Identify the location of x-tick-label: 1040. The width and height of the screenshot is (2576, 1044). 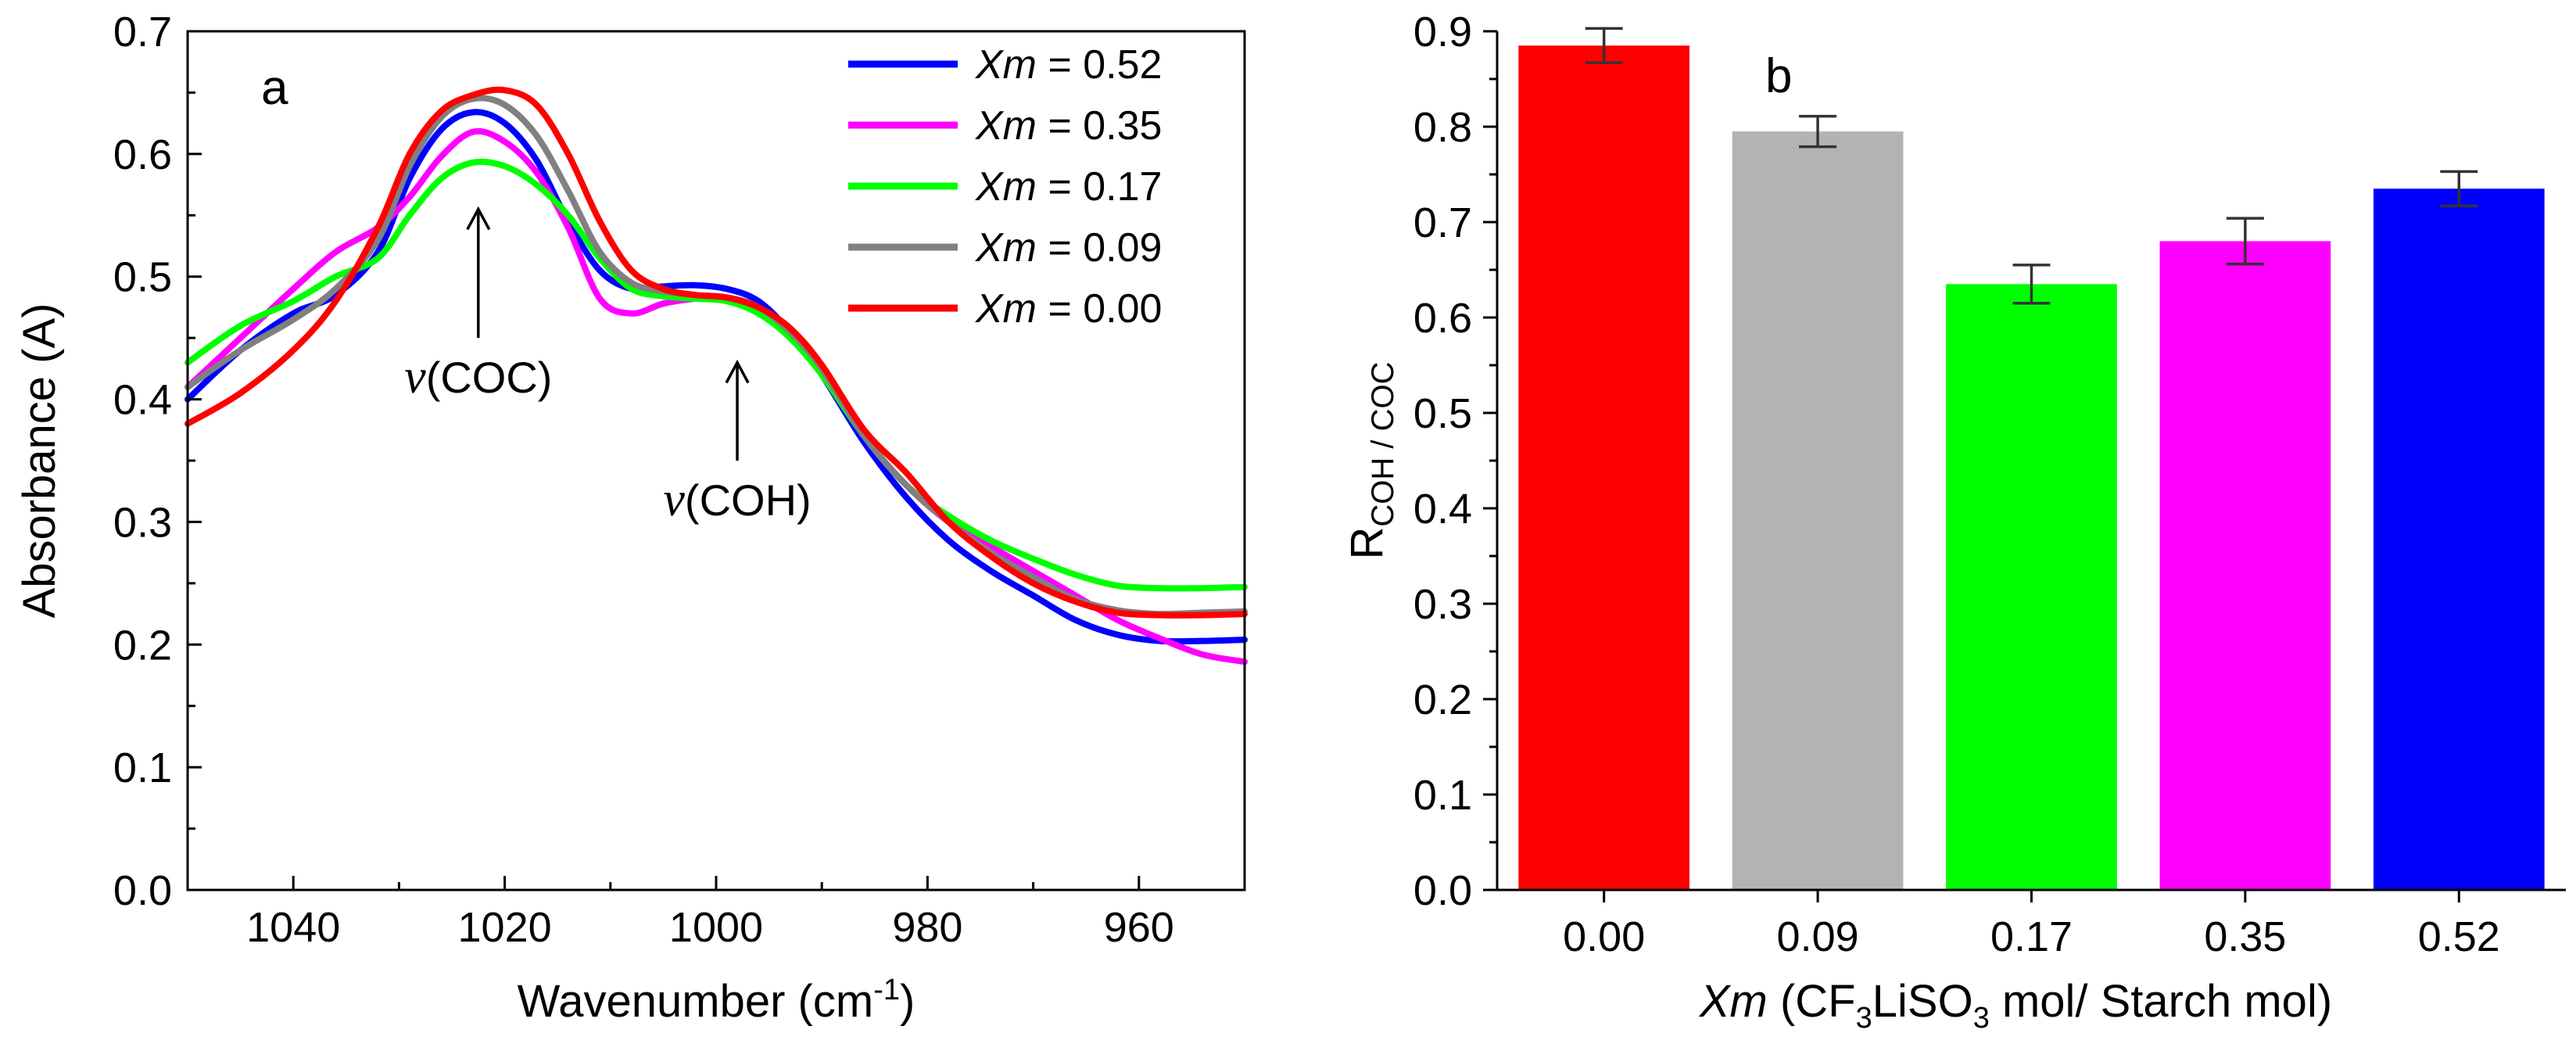
(293, 927).